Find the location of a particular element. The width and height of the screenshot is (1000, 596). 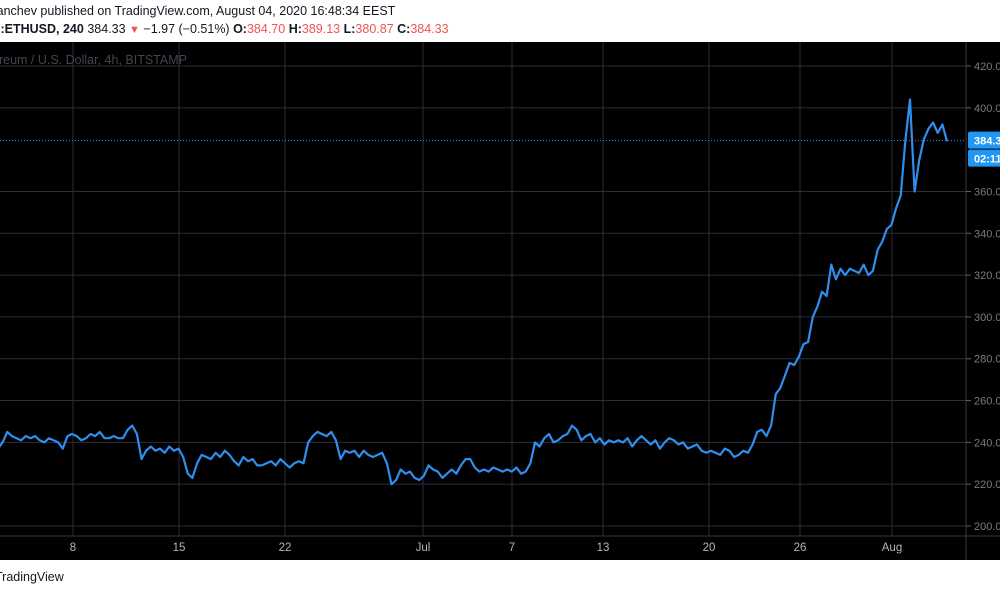

y-tick-label: 360.0 is located at coordinates (987, 192).